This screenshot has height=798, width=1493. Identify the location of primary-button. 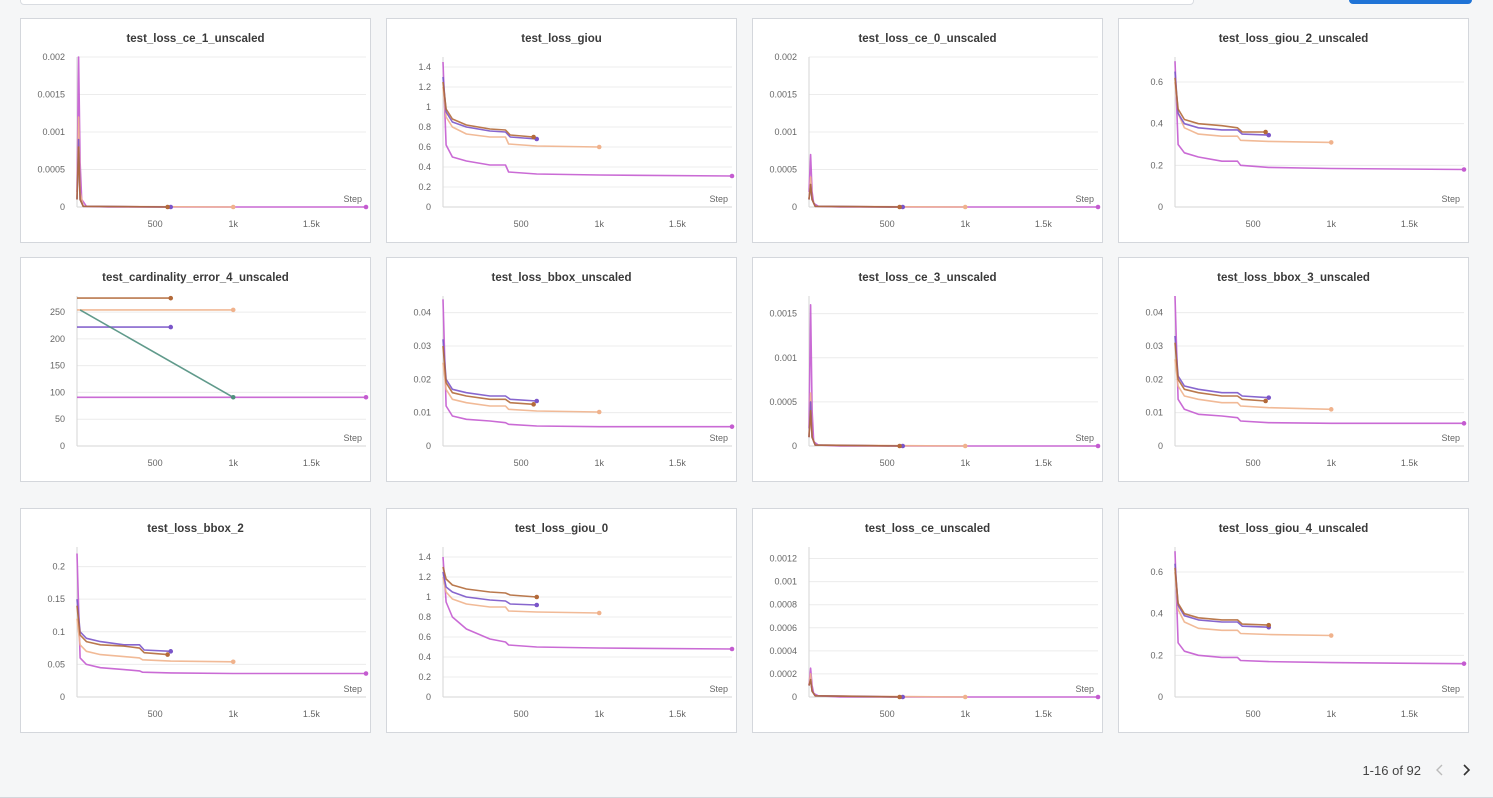
(1410, 2).